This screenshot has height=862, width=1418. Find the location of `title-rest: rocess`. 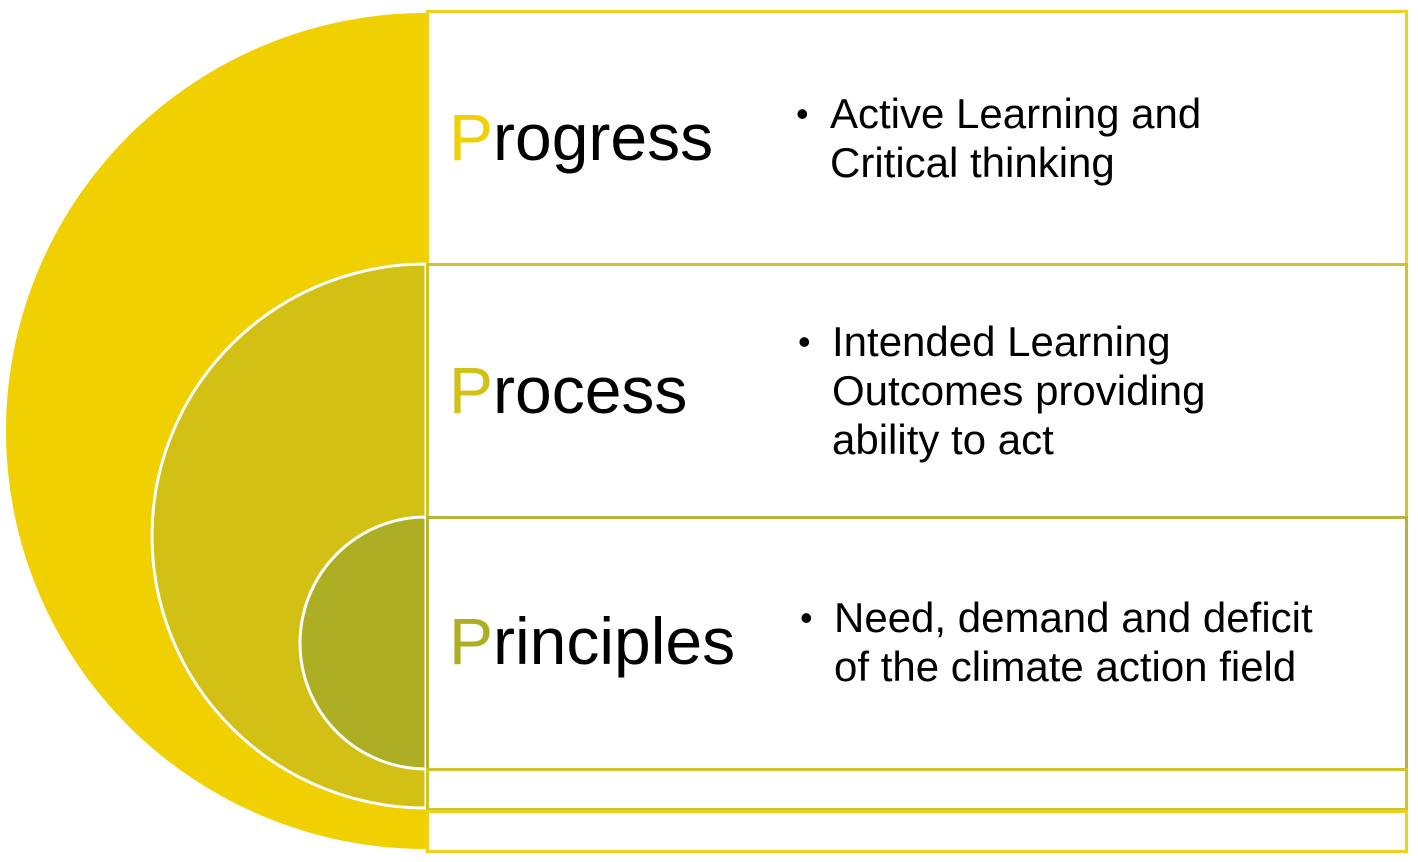

title-rest: rocess is located at coordinates (590, 390).